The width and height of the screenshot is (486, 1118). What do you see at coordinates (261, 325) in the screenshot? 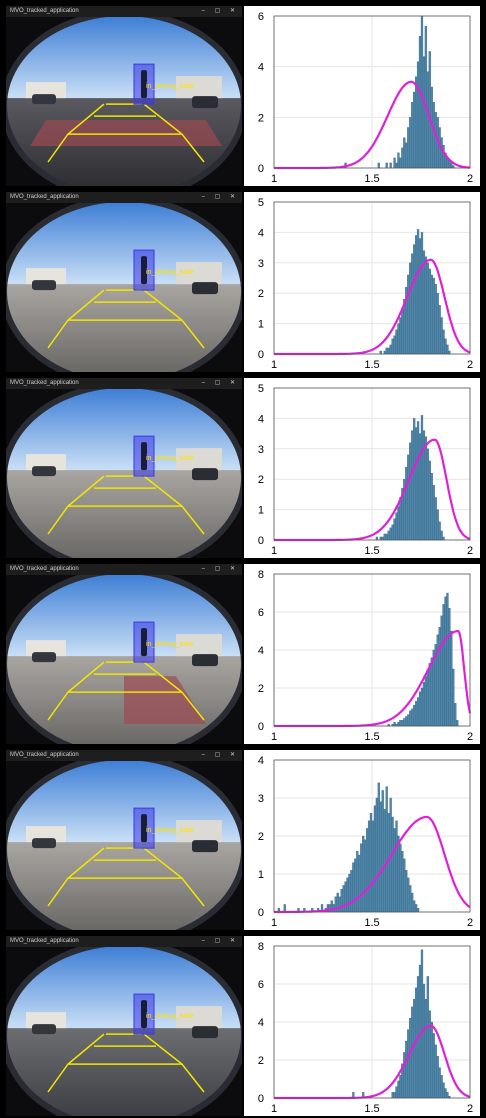
I see `y-tick-label: 1` at bounding box center [261, 325].